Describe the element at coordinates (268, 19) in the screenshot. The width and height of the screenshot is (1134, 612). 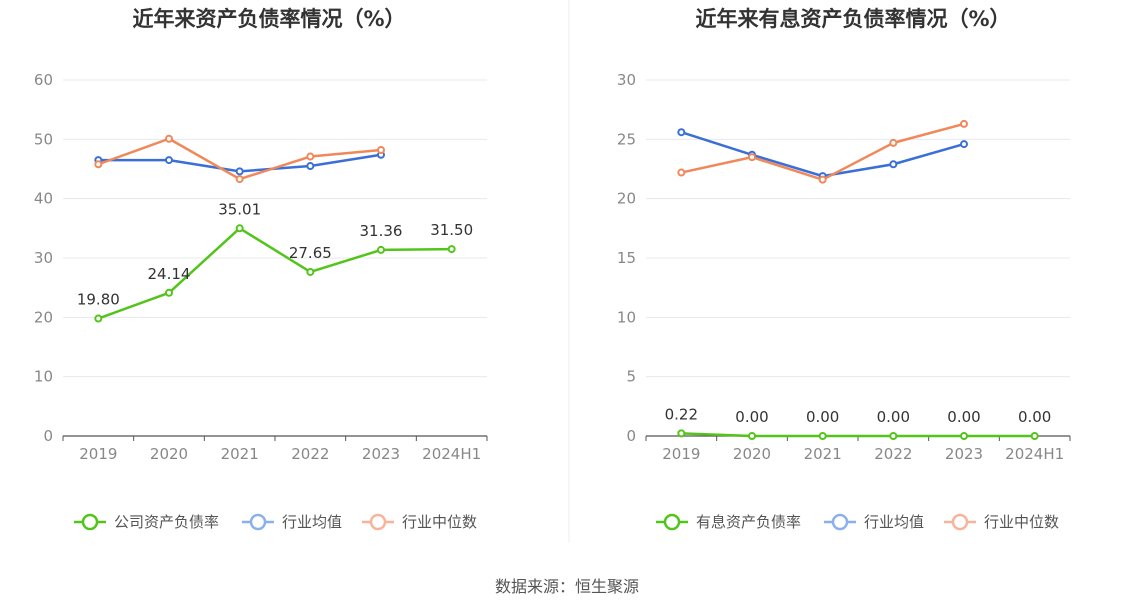
I see `chart-title: 近年来资产负债率情况（%）` at that location.